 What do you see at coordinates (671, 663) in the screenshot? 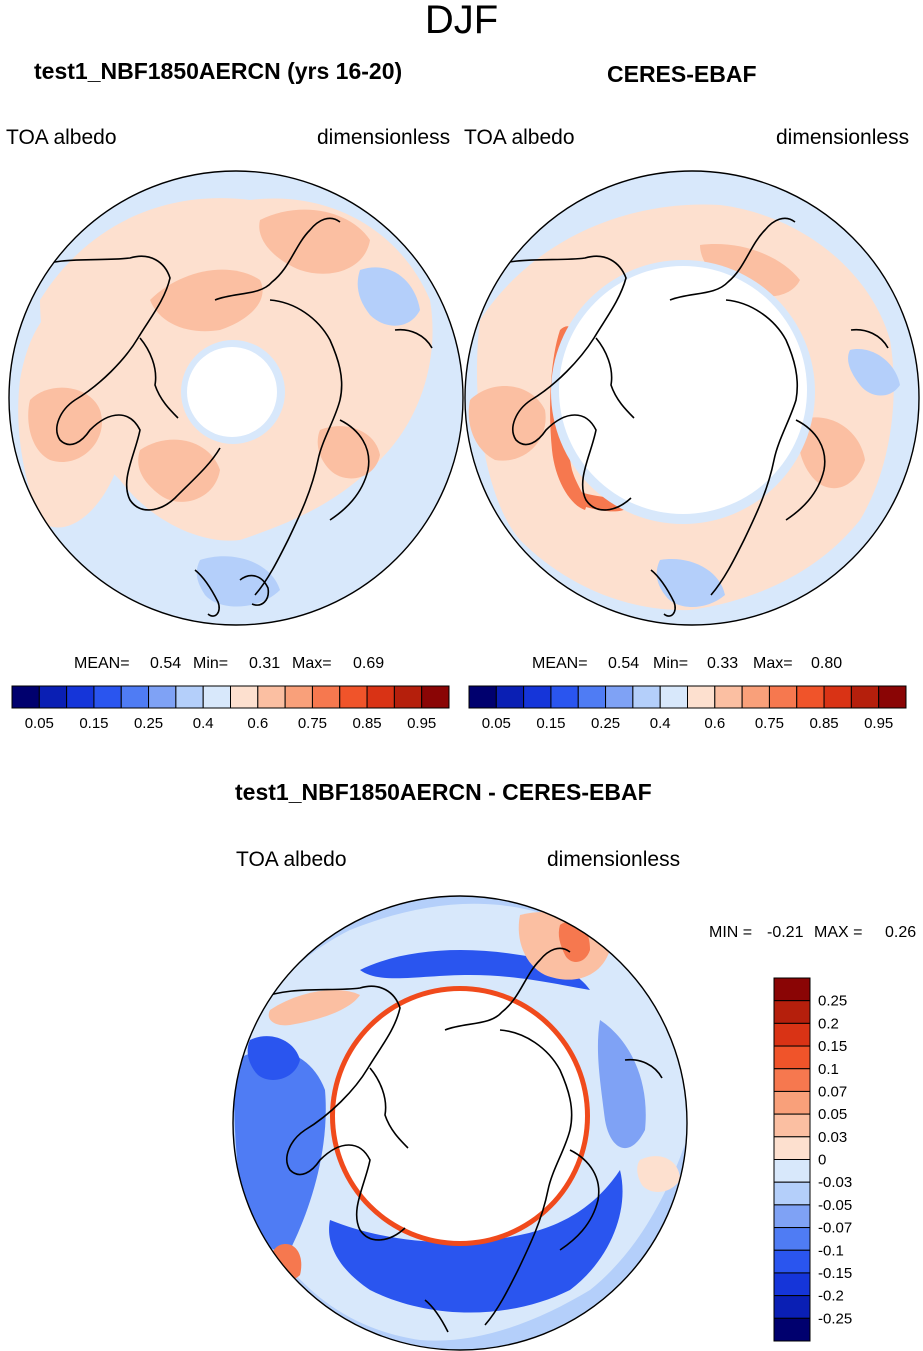
I see `obs-min-label: Min=` at bounding box center [671, 663].